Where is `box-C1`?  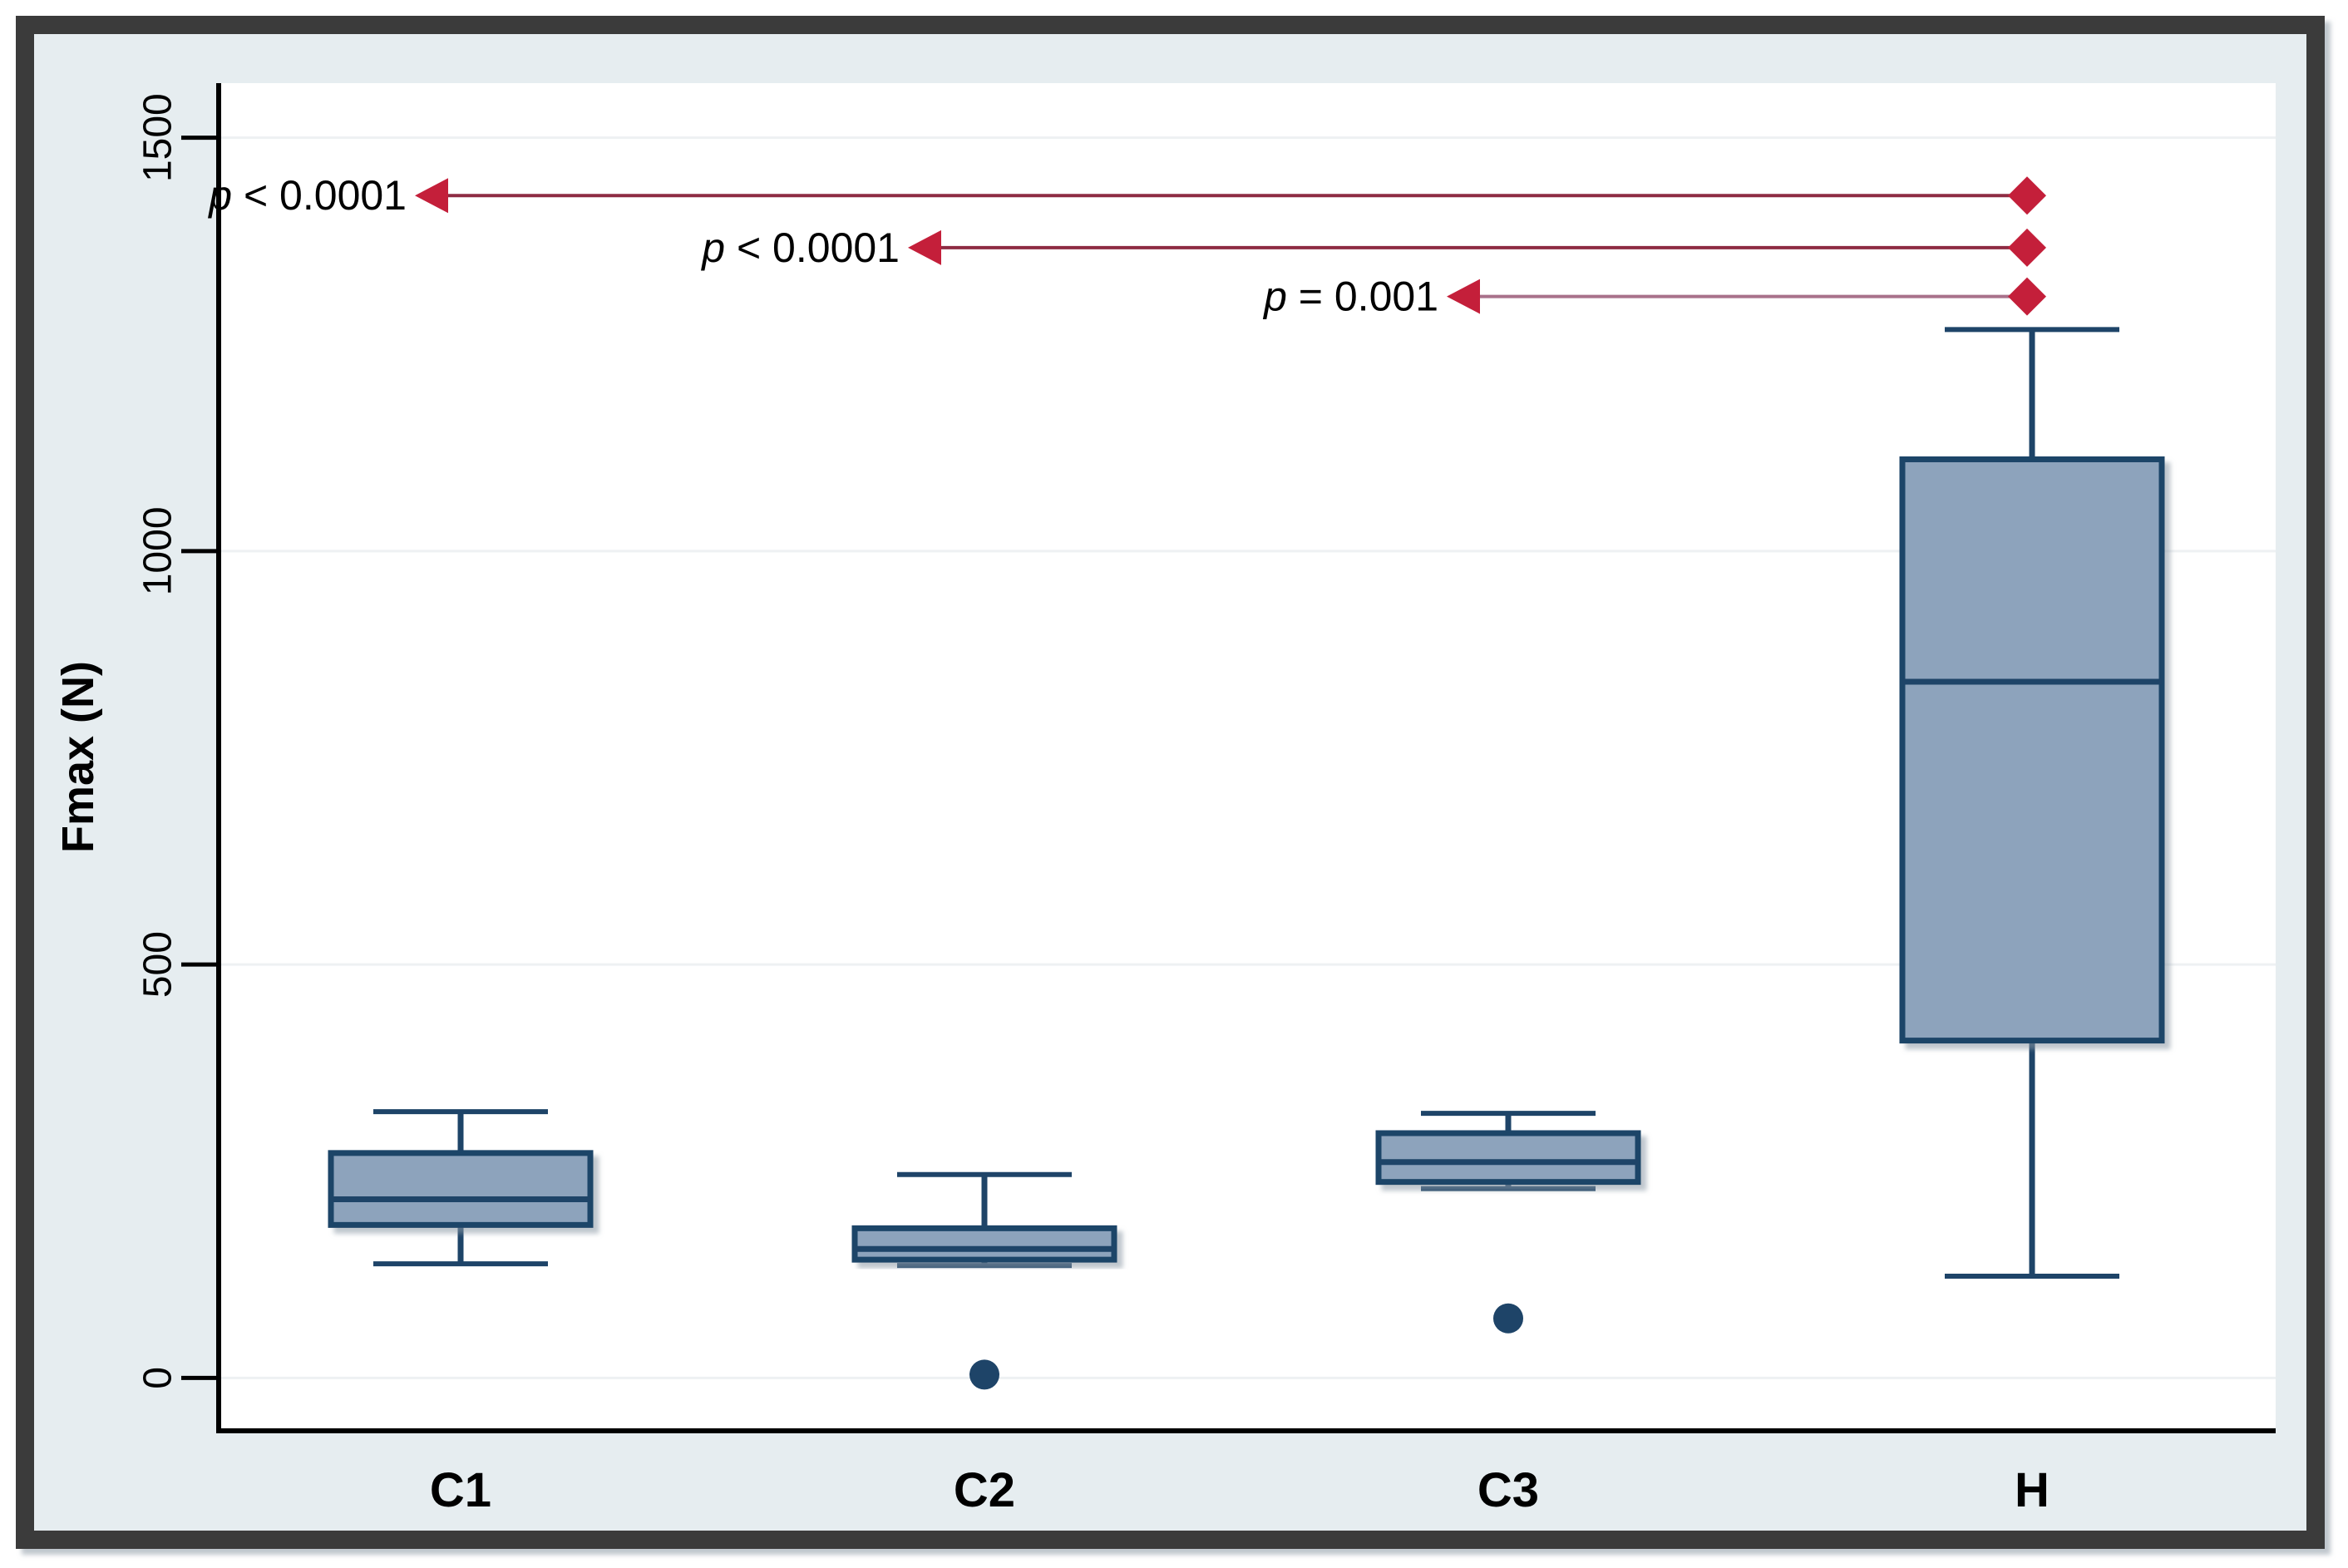
box-C1 is located at coordinates (461, 1188).